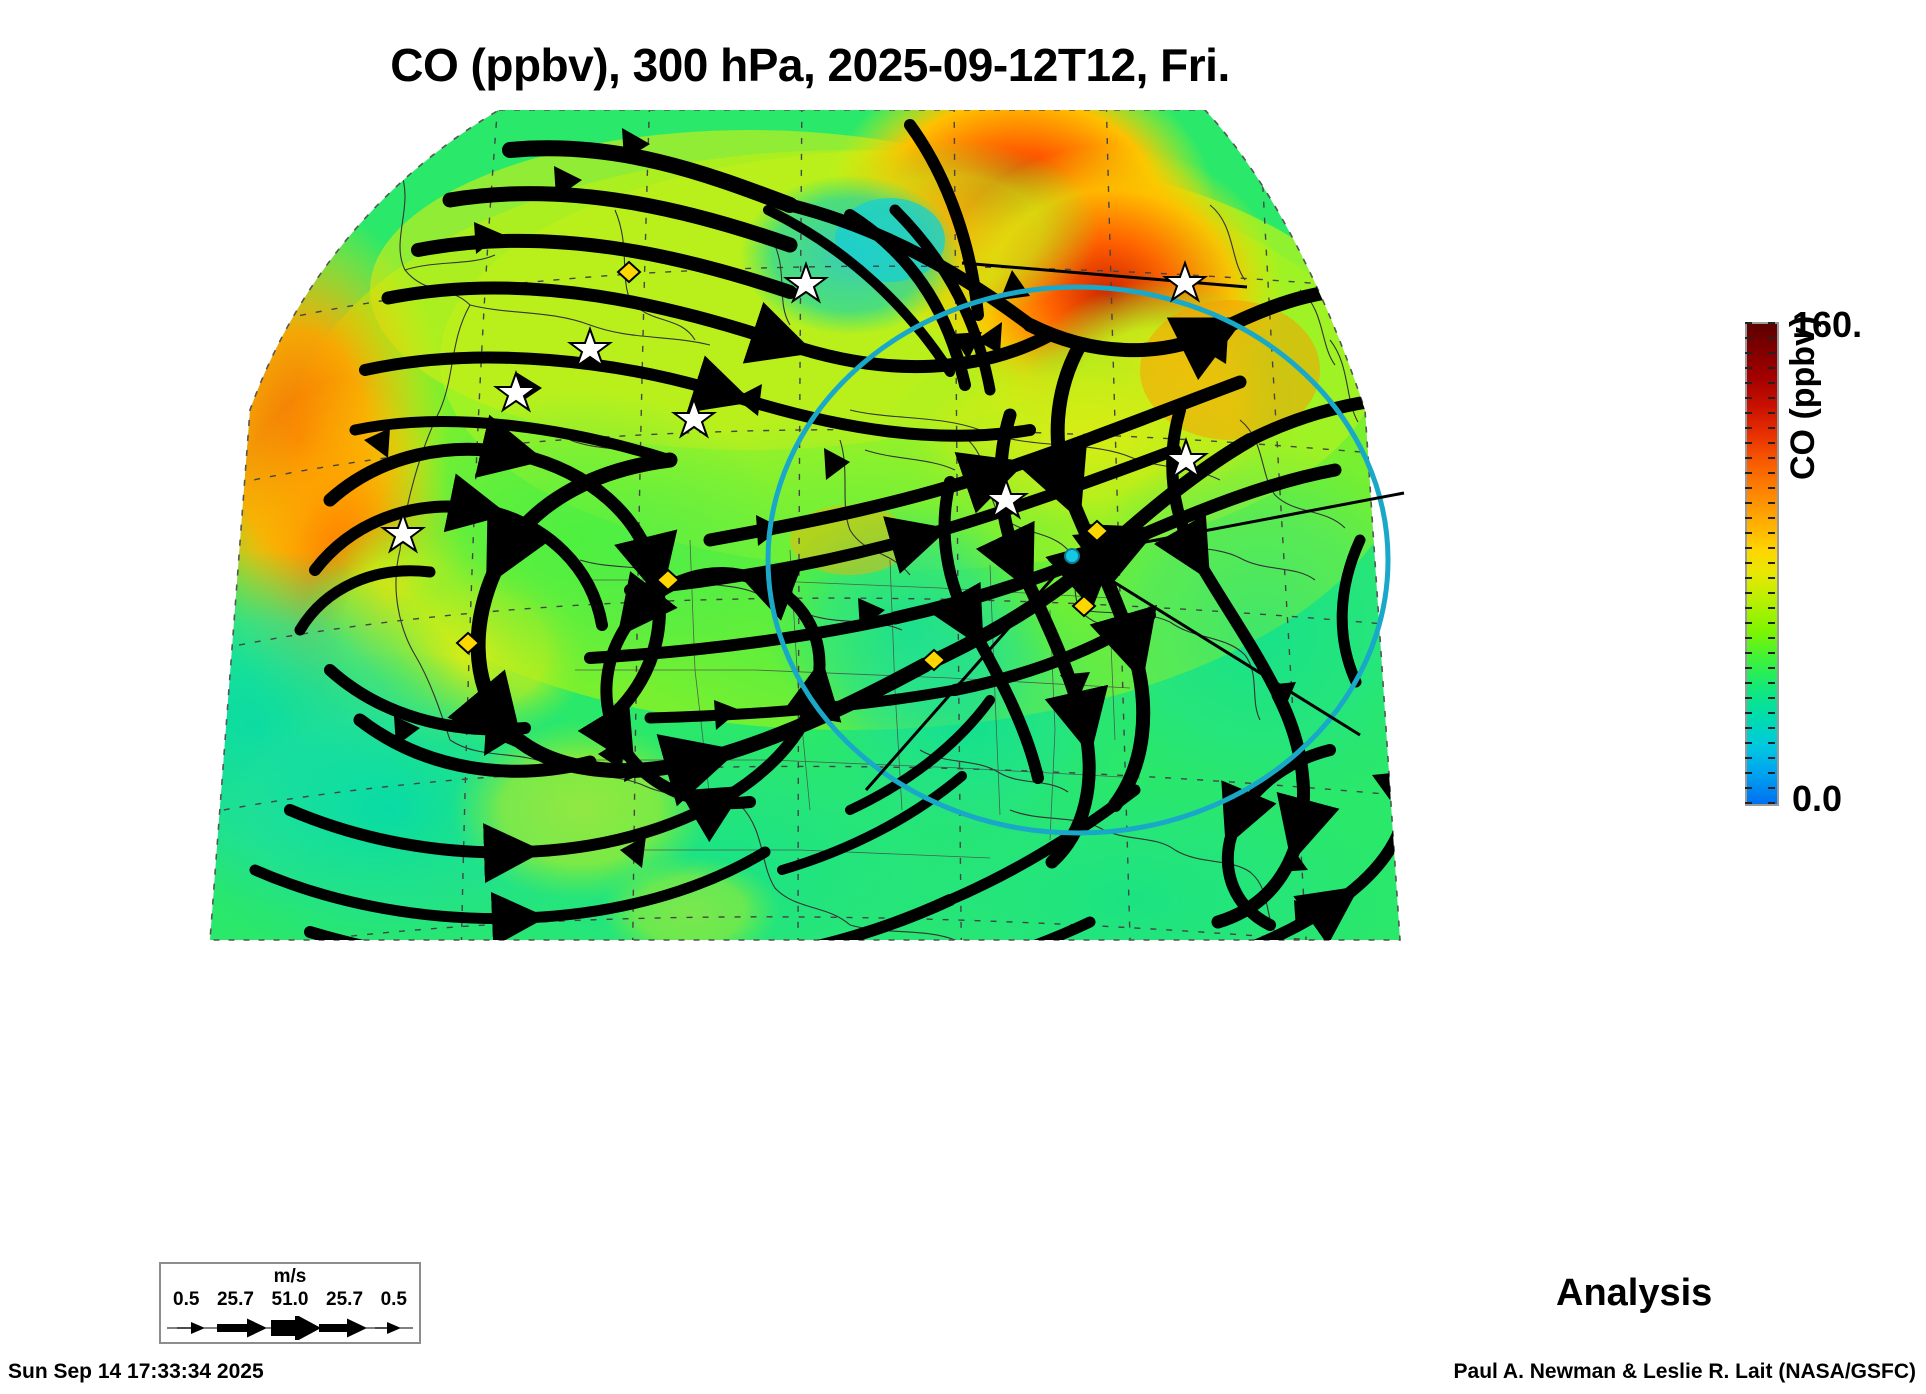 This screenshot has height=1394, width=1926. I want to click on render-timestamp: Sun Sep 14 17:33:34 2025, so click(136, 1371).